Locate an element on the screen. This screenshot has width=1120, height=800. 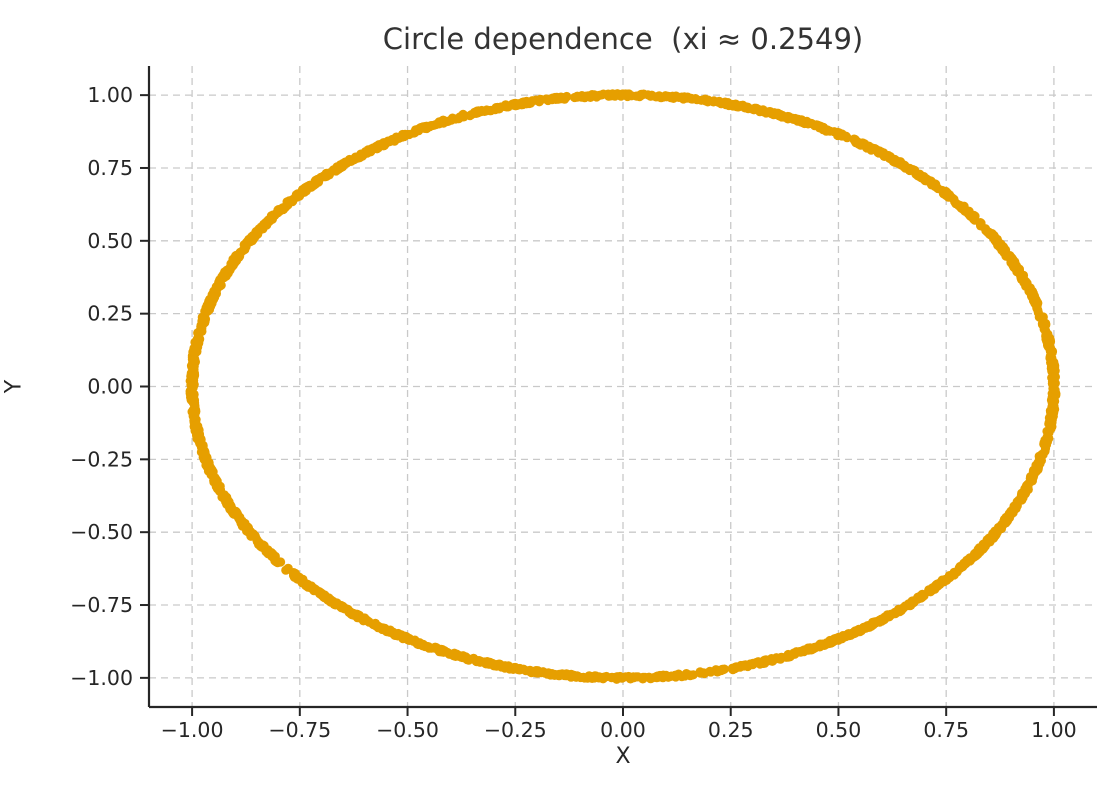
y-tick-label: 0.00 is located at coordinates (110, 387).